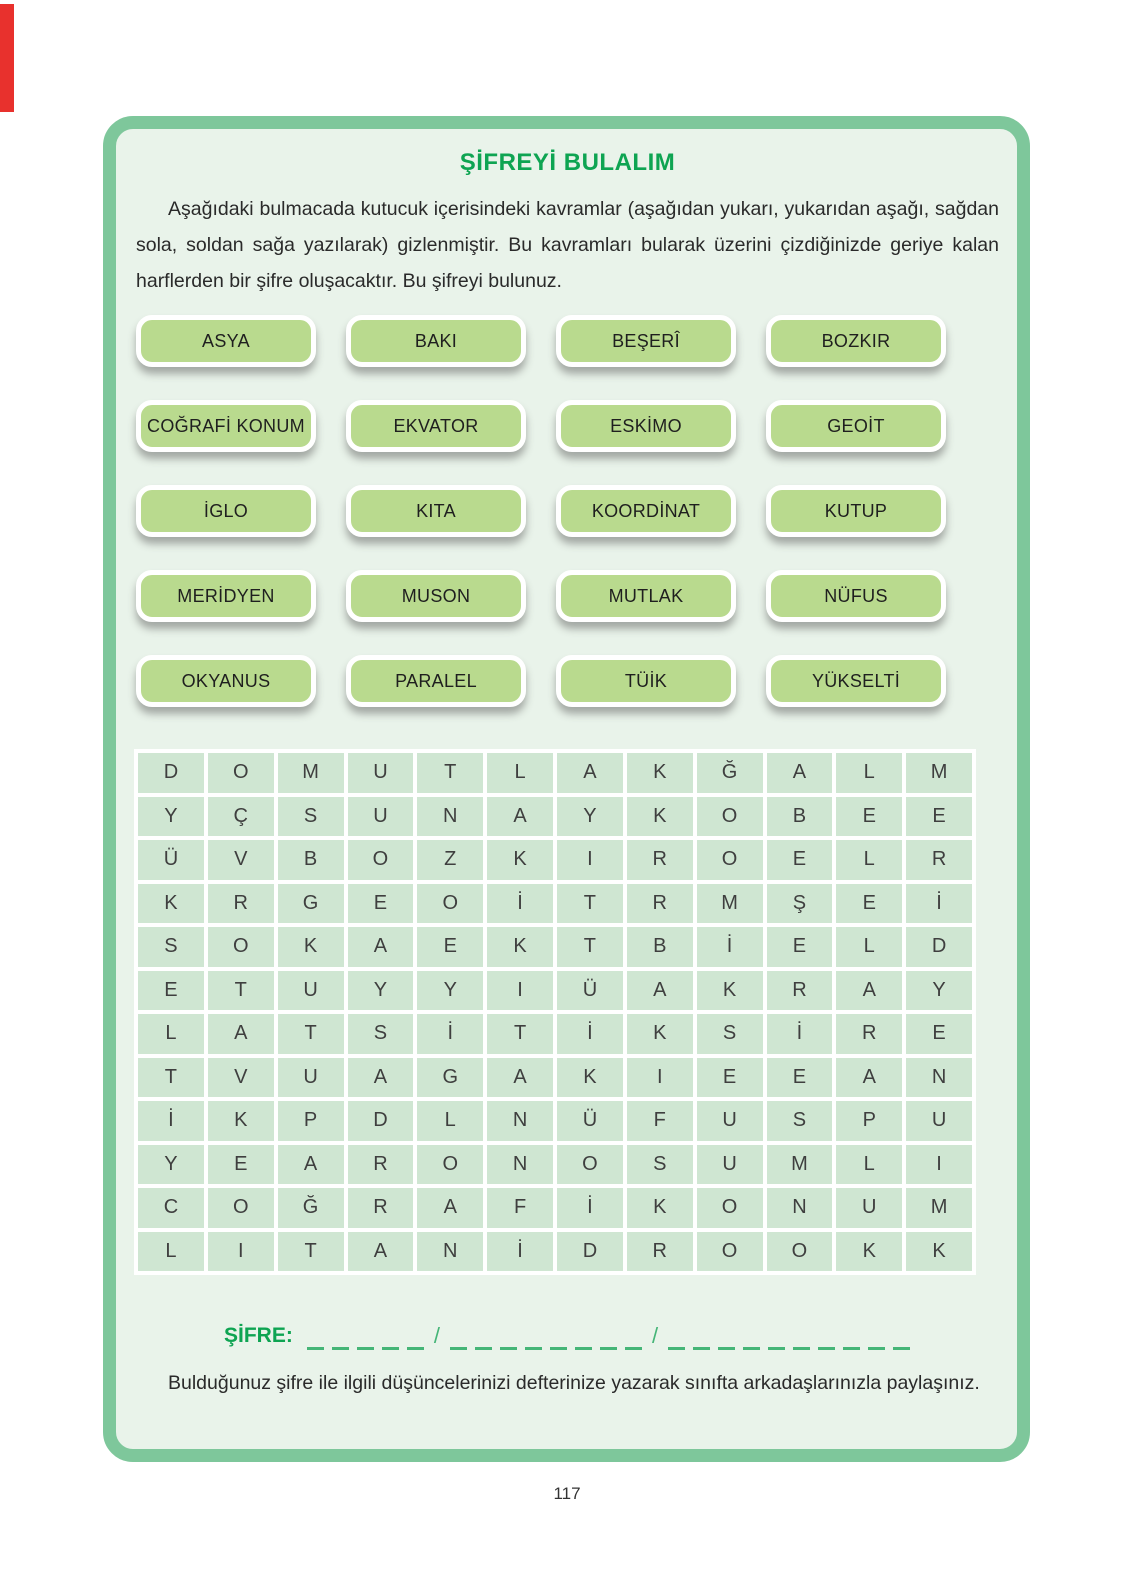 Image resolution: width=1134 pixels, height=1588 pixels. Describe the element at coordinates (608, 1336) in the screenshot. I see `cipher-blanks: / /` at that location.